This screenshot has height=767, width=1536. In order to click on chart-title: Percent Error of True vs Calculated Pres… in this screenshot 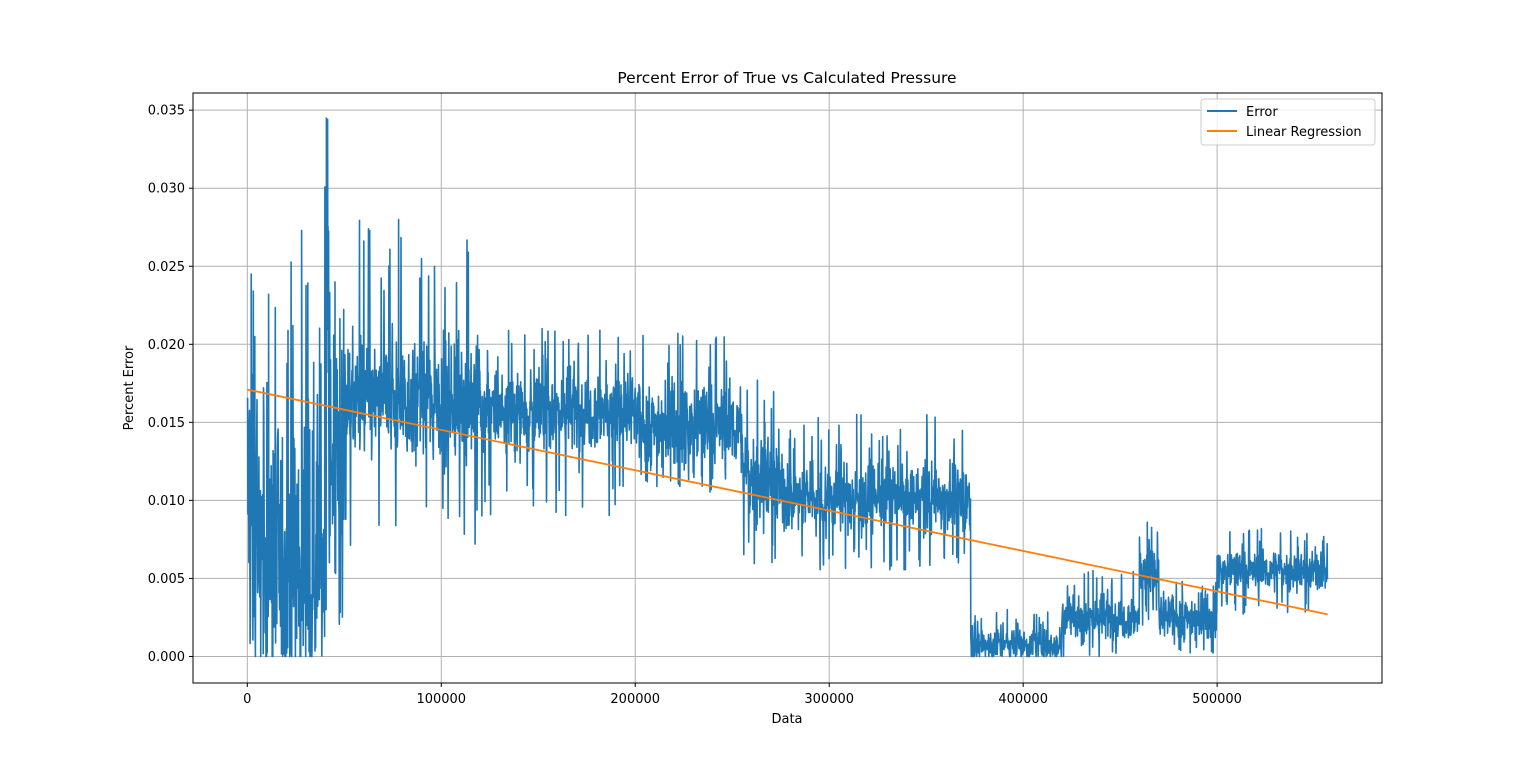, I will do `click(786, 78)`.